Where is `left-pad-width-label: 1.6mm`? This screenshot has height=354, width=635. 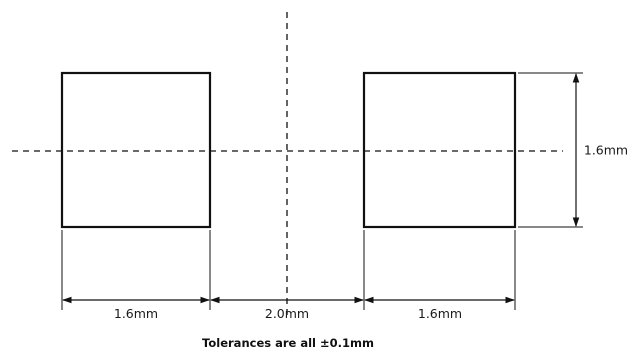
left-pad-width-label: 1.6mm is located at coordinates (136, 313).